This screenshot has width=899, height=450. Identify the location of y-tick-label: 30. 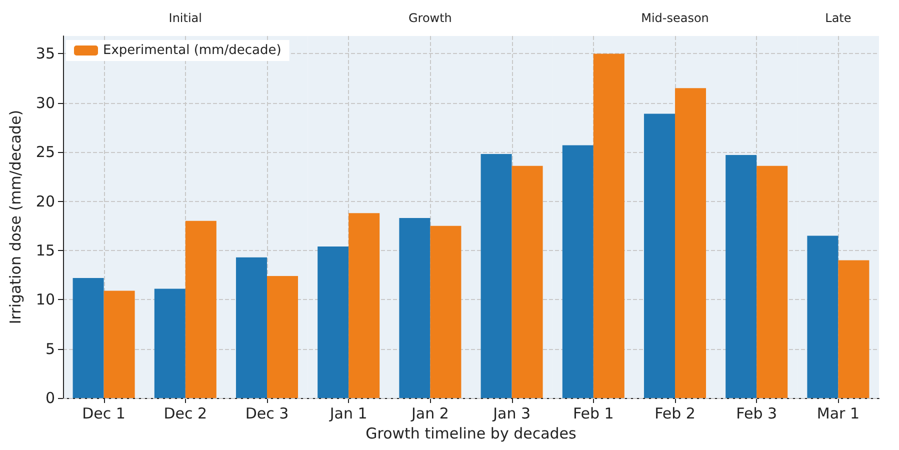
(45, 103).